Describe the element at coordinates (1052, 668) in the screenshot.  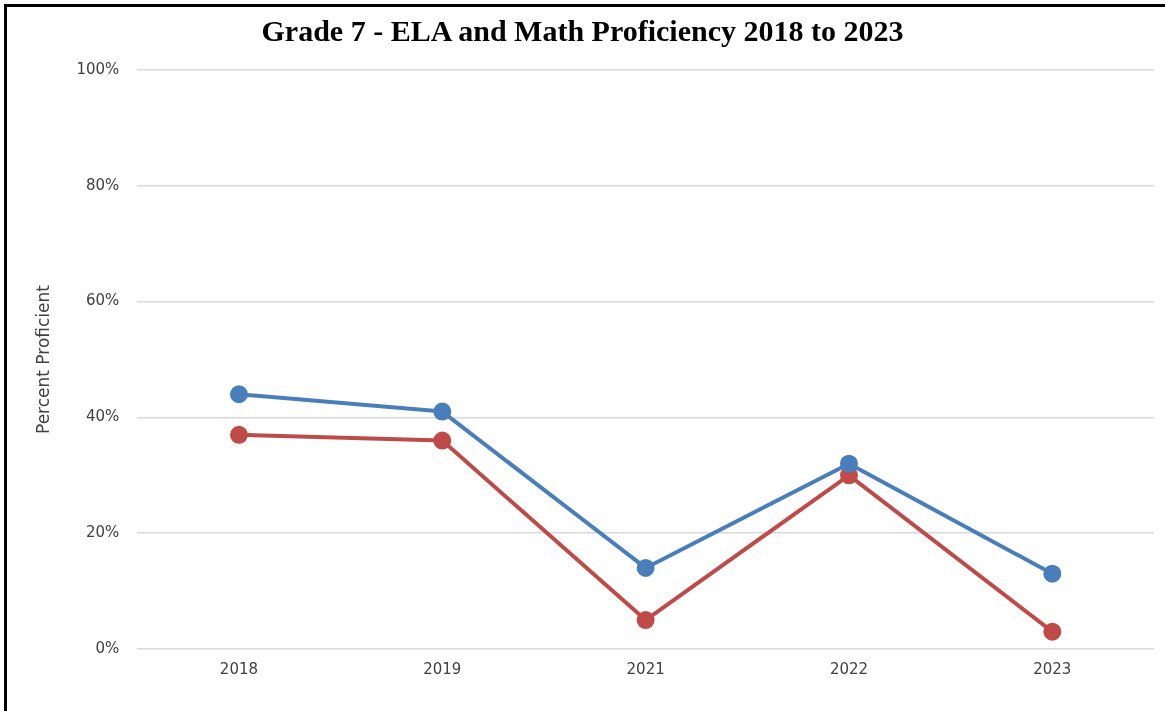
I see `x-tick-label: 2023` at that location.